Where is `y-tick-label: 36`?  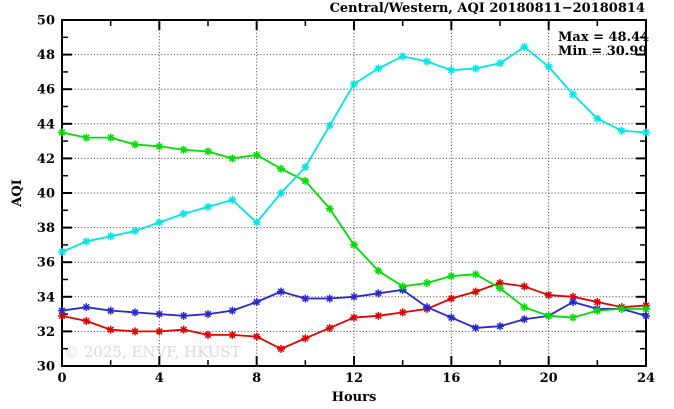 y-tick-label: 36 is located at coordinates (46, 263).